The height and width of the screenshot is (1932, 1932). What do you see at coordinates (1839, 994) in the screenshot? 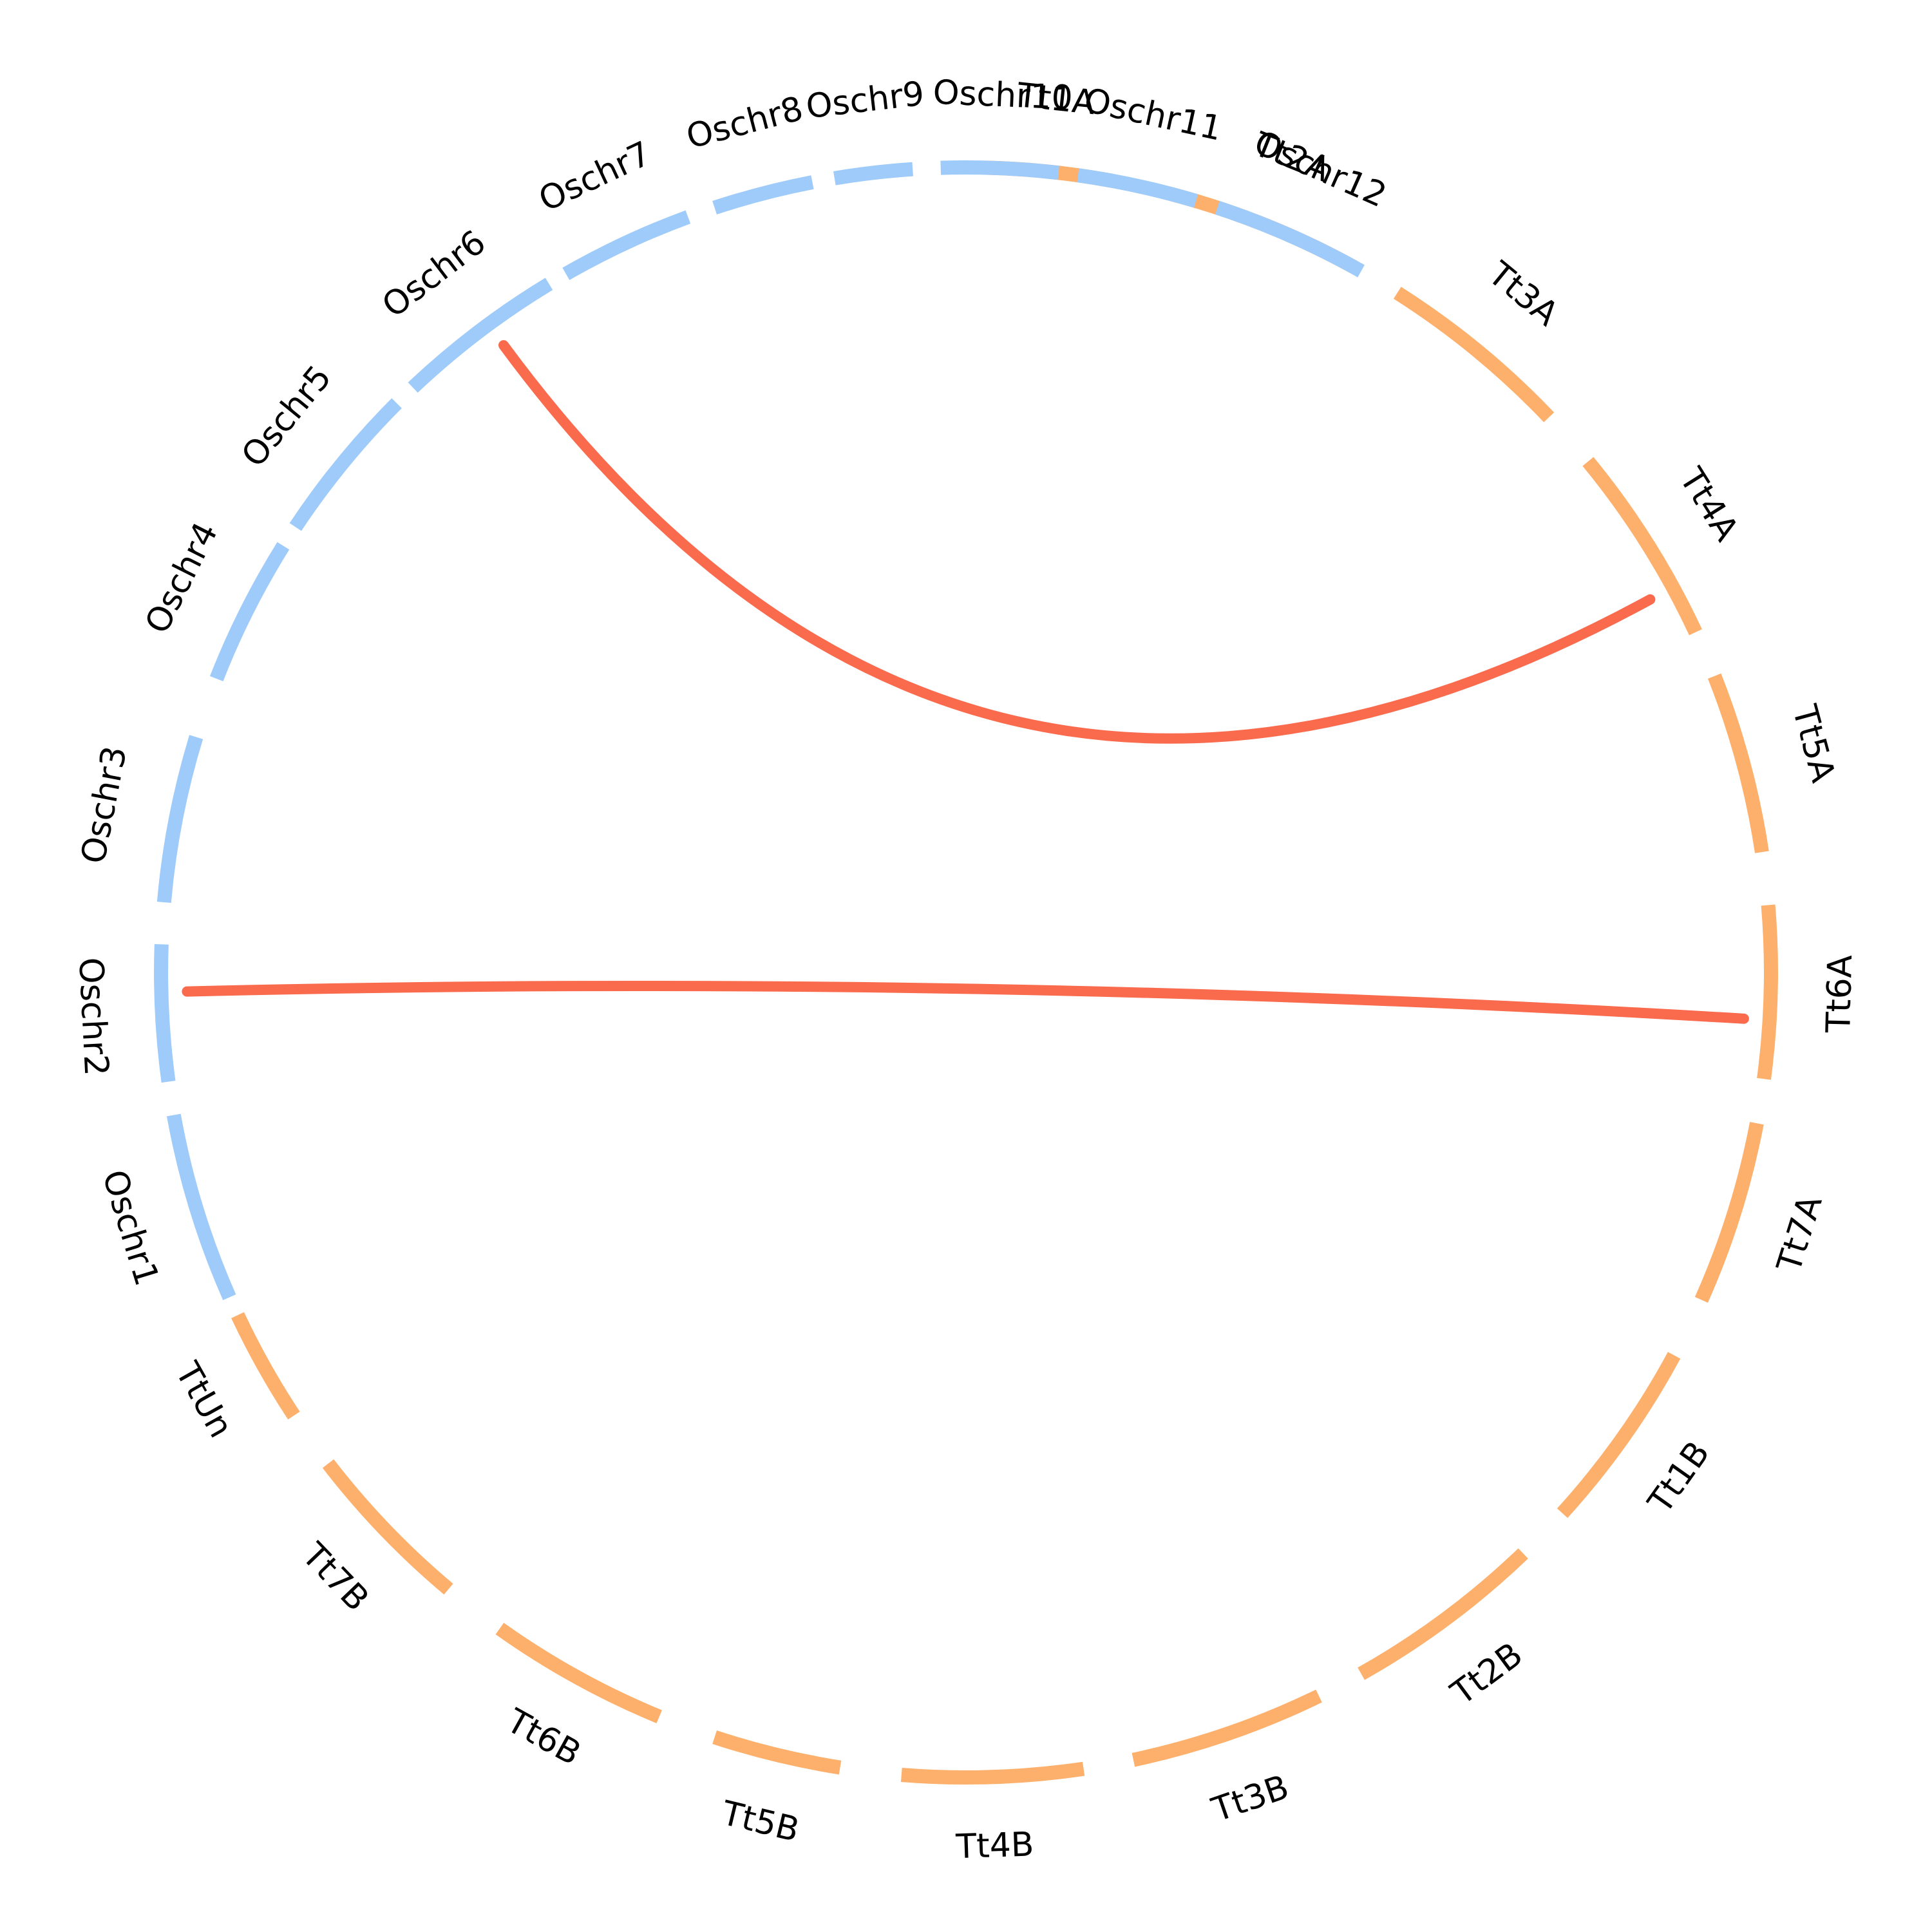
I see `segment-label-tt6a: Tt6A` at bounding box center [1839, 994].